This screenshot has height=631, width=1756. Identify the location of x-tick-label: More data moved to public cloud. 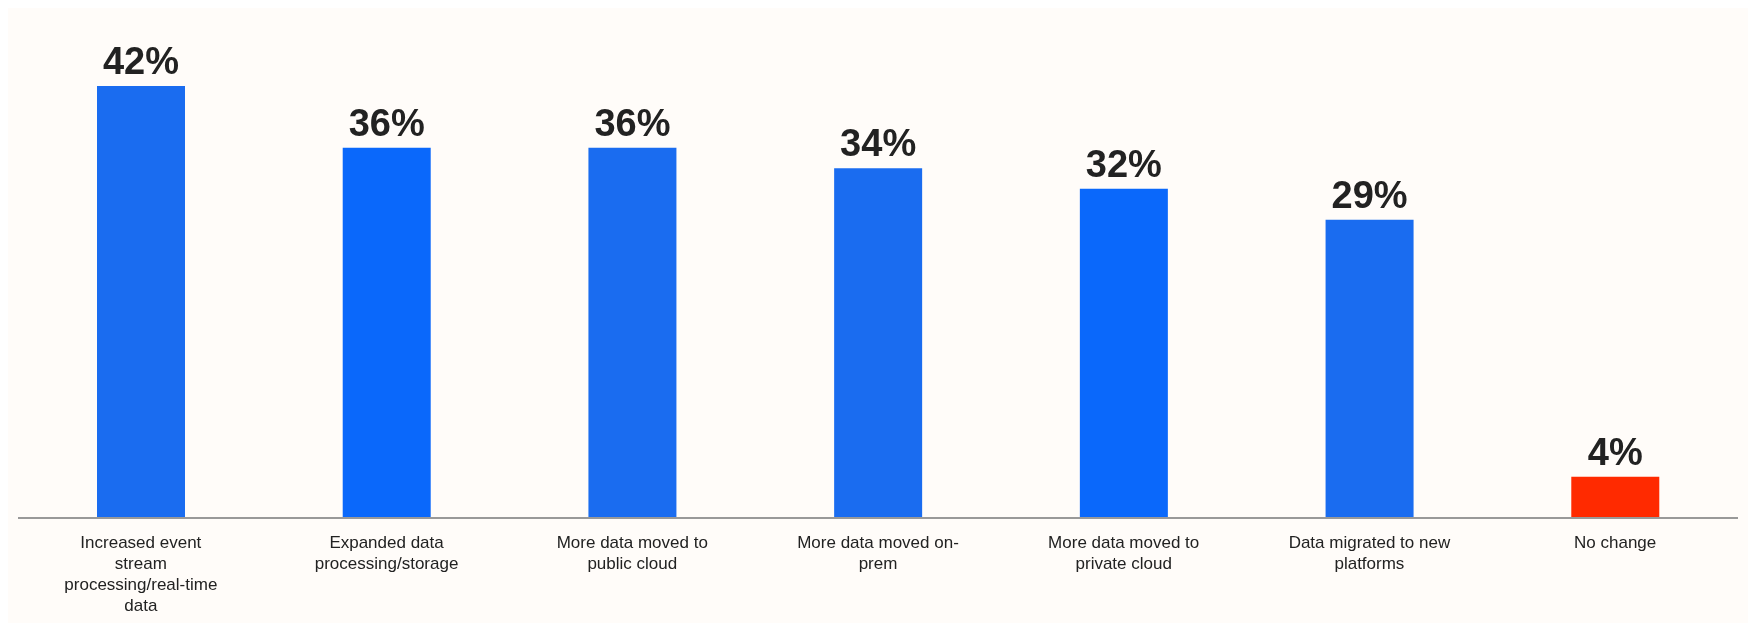
(632, 553).